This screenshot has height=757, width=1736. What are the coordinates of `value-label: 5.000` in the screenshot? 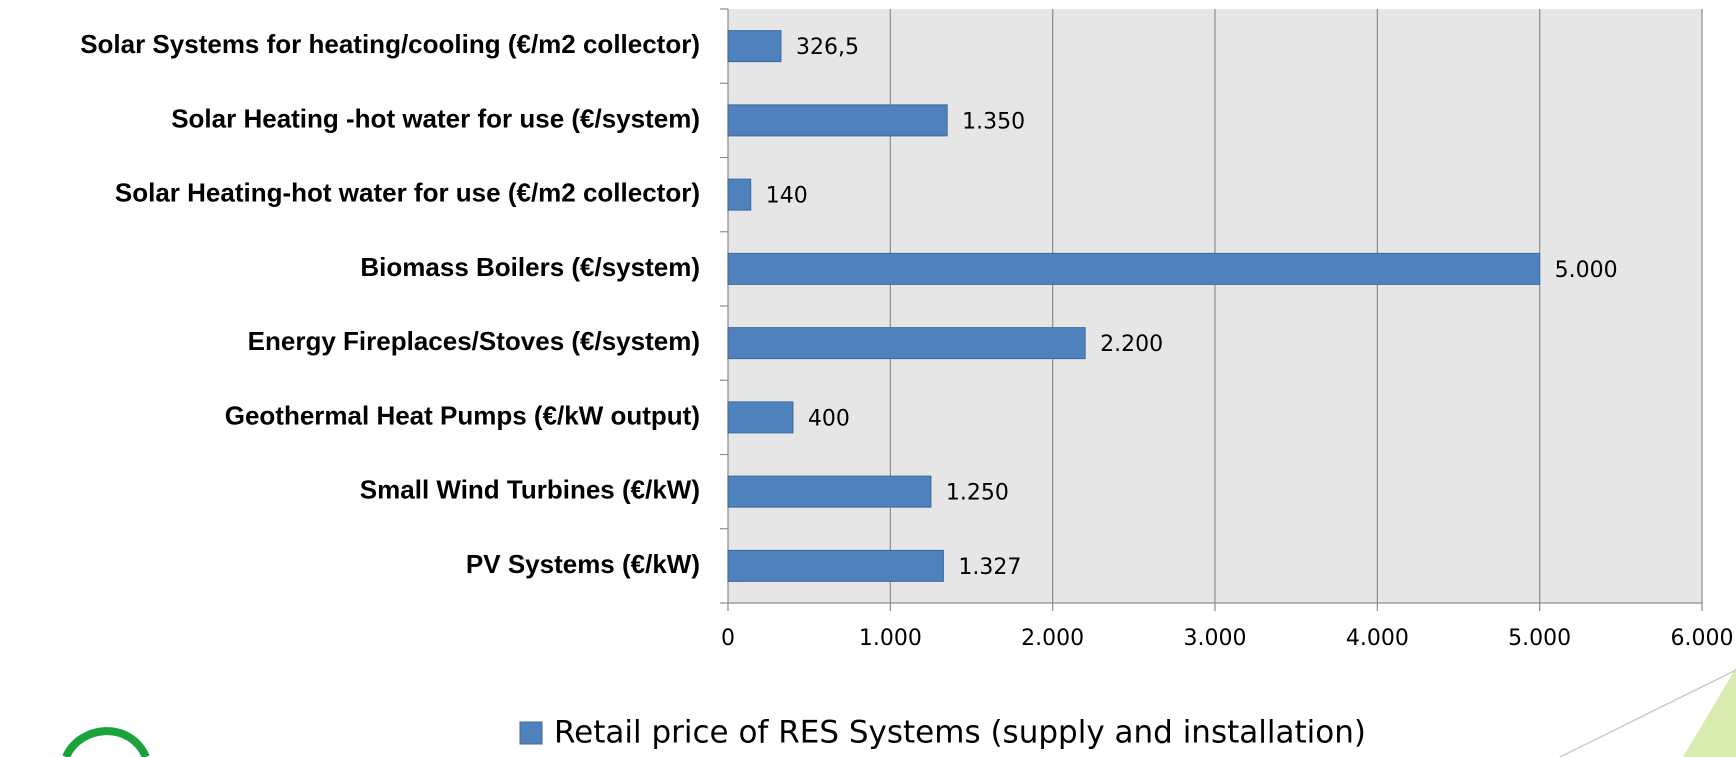 It's located at (1586, 270).